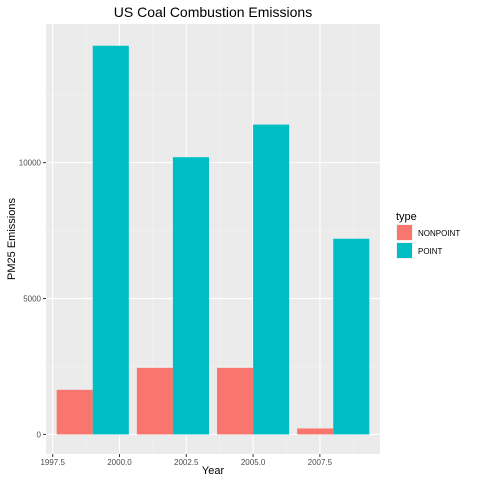  I want to click on legend-label-point: POINT, so click(430, 251).